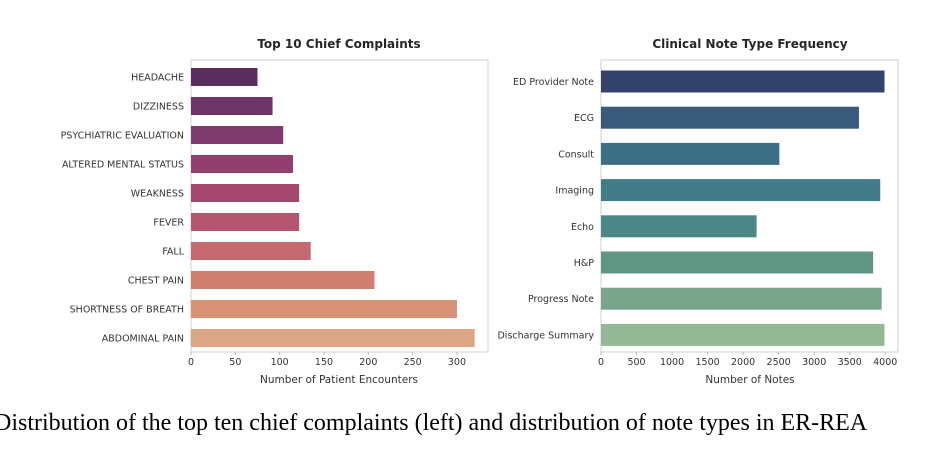 The height and width of the screenshot is (473, 946). I want to click on x-tick-label: 100, so click(280, 362).